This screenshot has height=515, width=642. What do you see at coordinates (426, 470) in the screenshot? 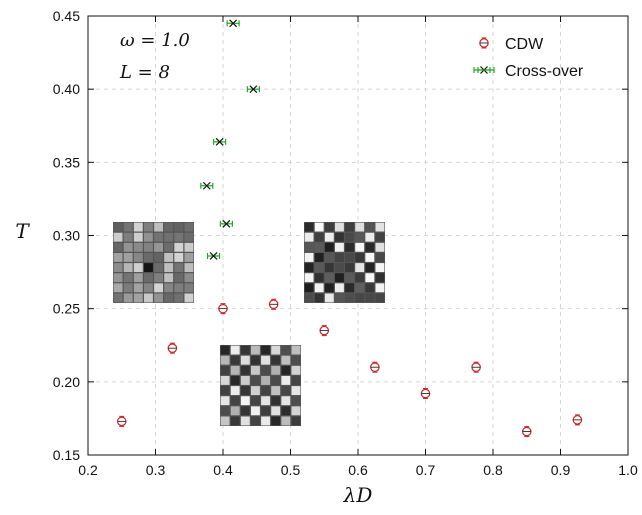
I see `x-tick-label: 0.7` at bounding box center [426, 470].